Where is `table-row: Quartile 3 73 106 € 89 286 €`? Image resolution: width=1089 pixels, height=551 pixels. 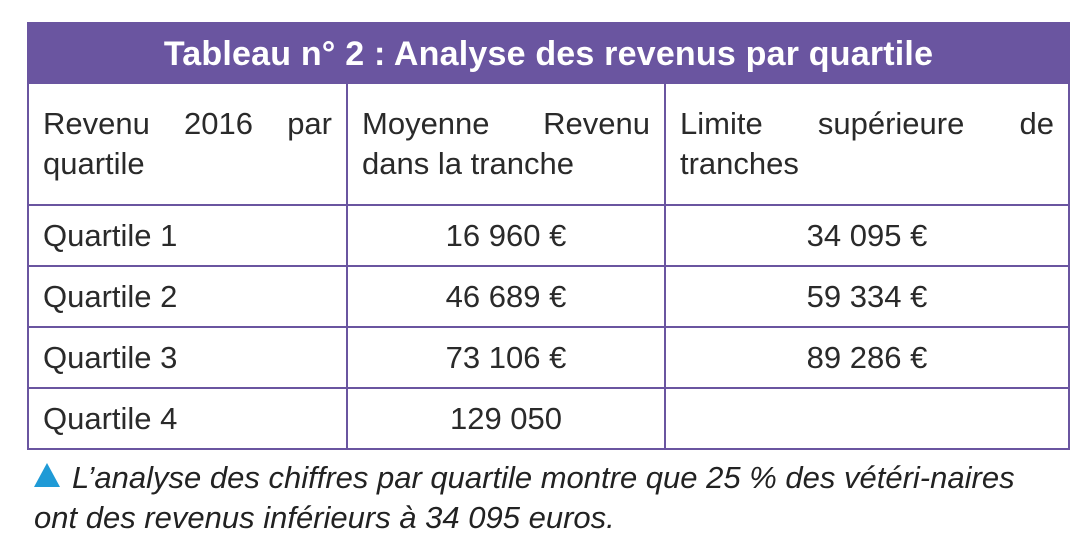 table-row: Quartile 3 73 106 € 89 286 € is located at coordinates (548, 357).